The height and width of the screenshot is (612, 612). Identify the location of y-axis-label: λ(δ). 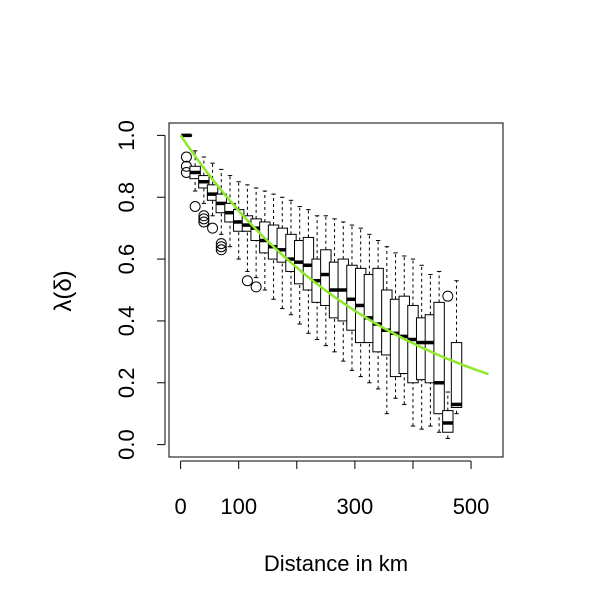
(63, 290).